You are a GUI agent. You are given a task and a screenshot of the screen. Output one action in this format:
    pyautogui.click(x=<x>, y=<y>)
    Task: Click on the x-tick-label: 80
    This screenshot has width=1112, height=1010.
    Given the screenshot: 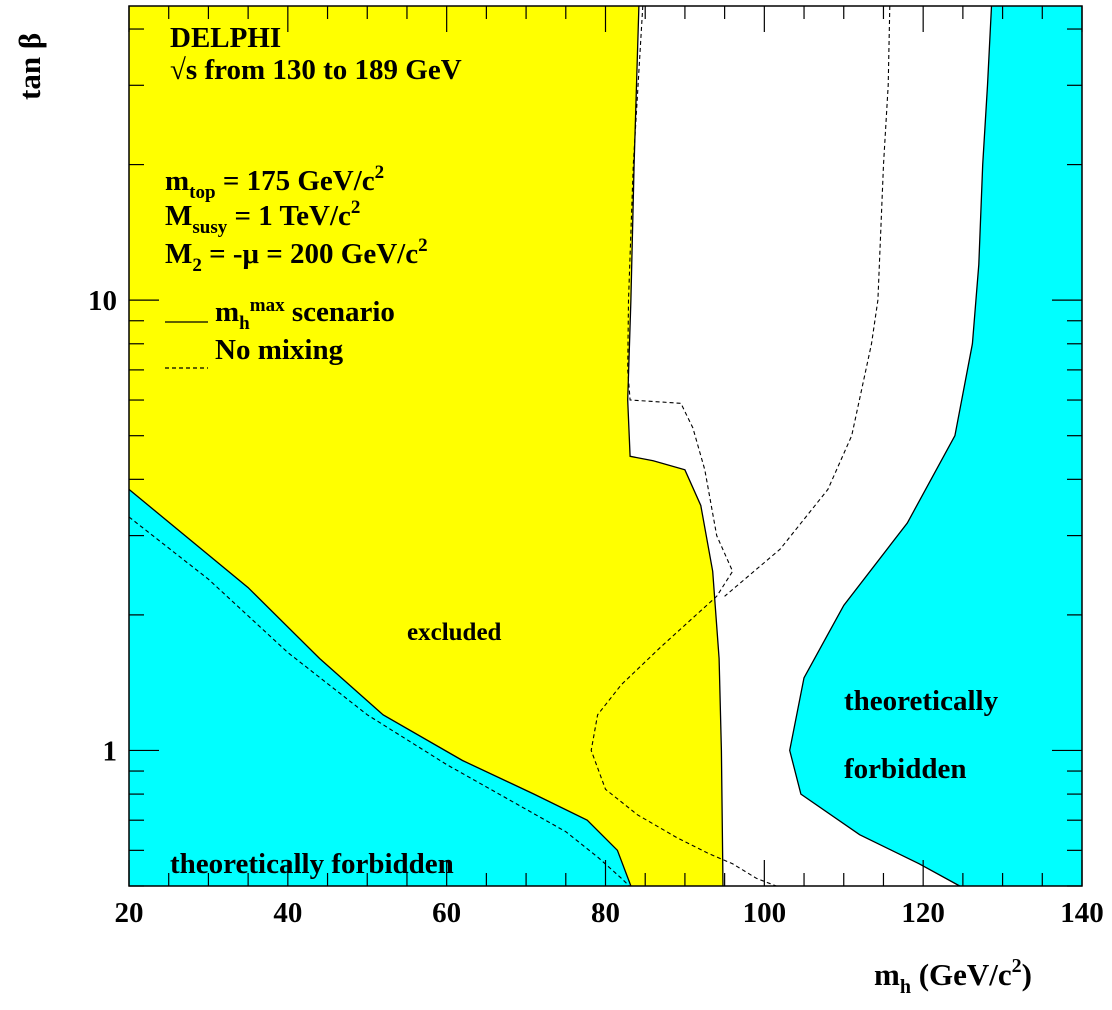 What is the action you would take?
    pyautogui.click(x=605, y=913)
    